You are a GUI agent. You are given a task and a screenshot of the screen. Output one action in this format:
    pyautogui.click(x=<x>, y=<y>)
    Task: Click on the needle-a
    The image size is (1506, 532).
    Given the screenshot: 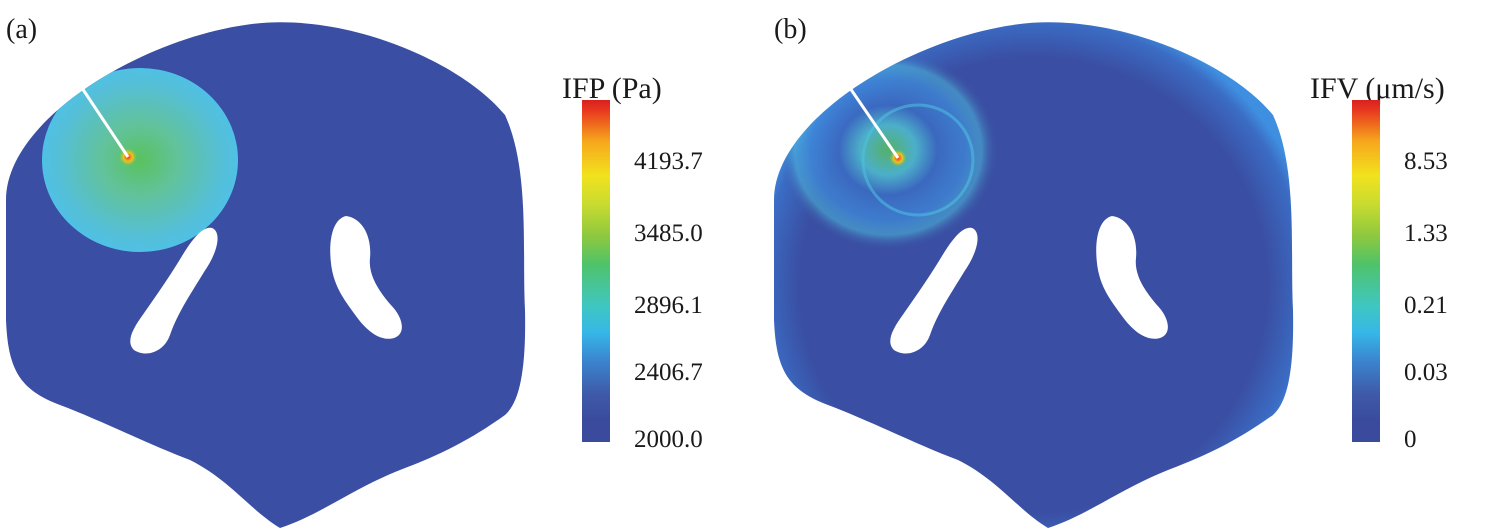 What is the action you would take?
    pyautogui.click(x=105, y=122)
    